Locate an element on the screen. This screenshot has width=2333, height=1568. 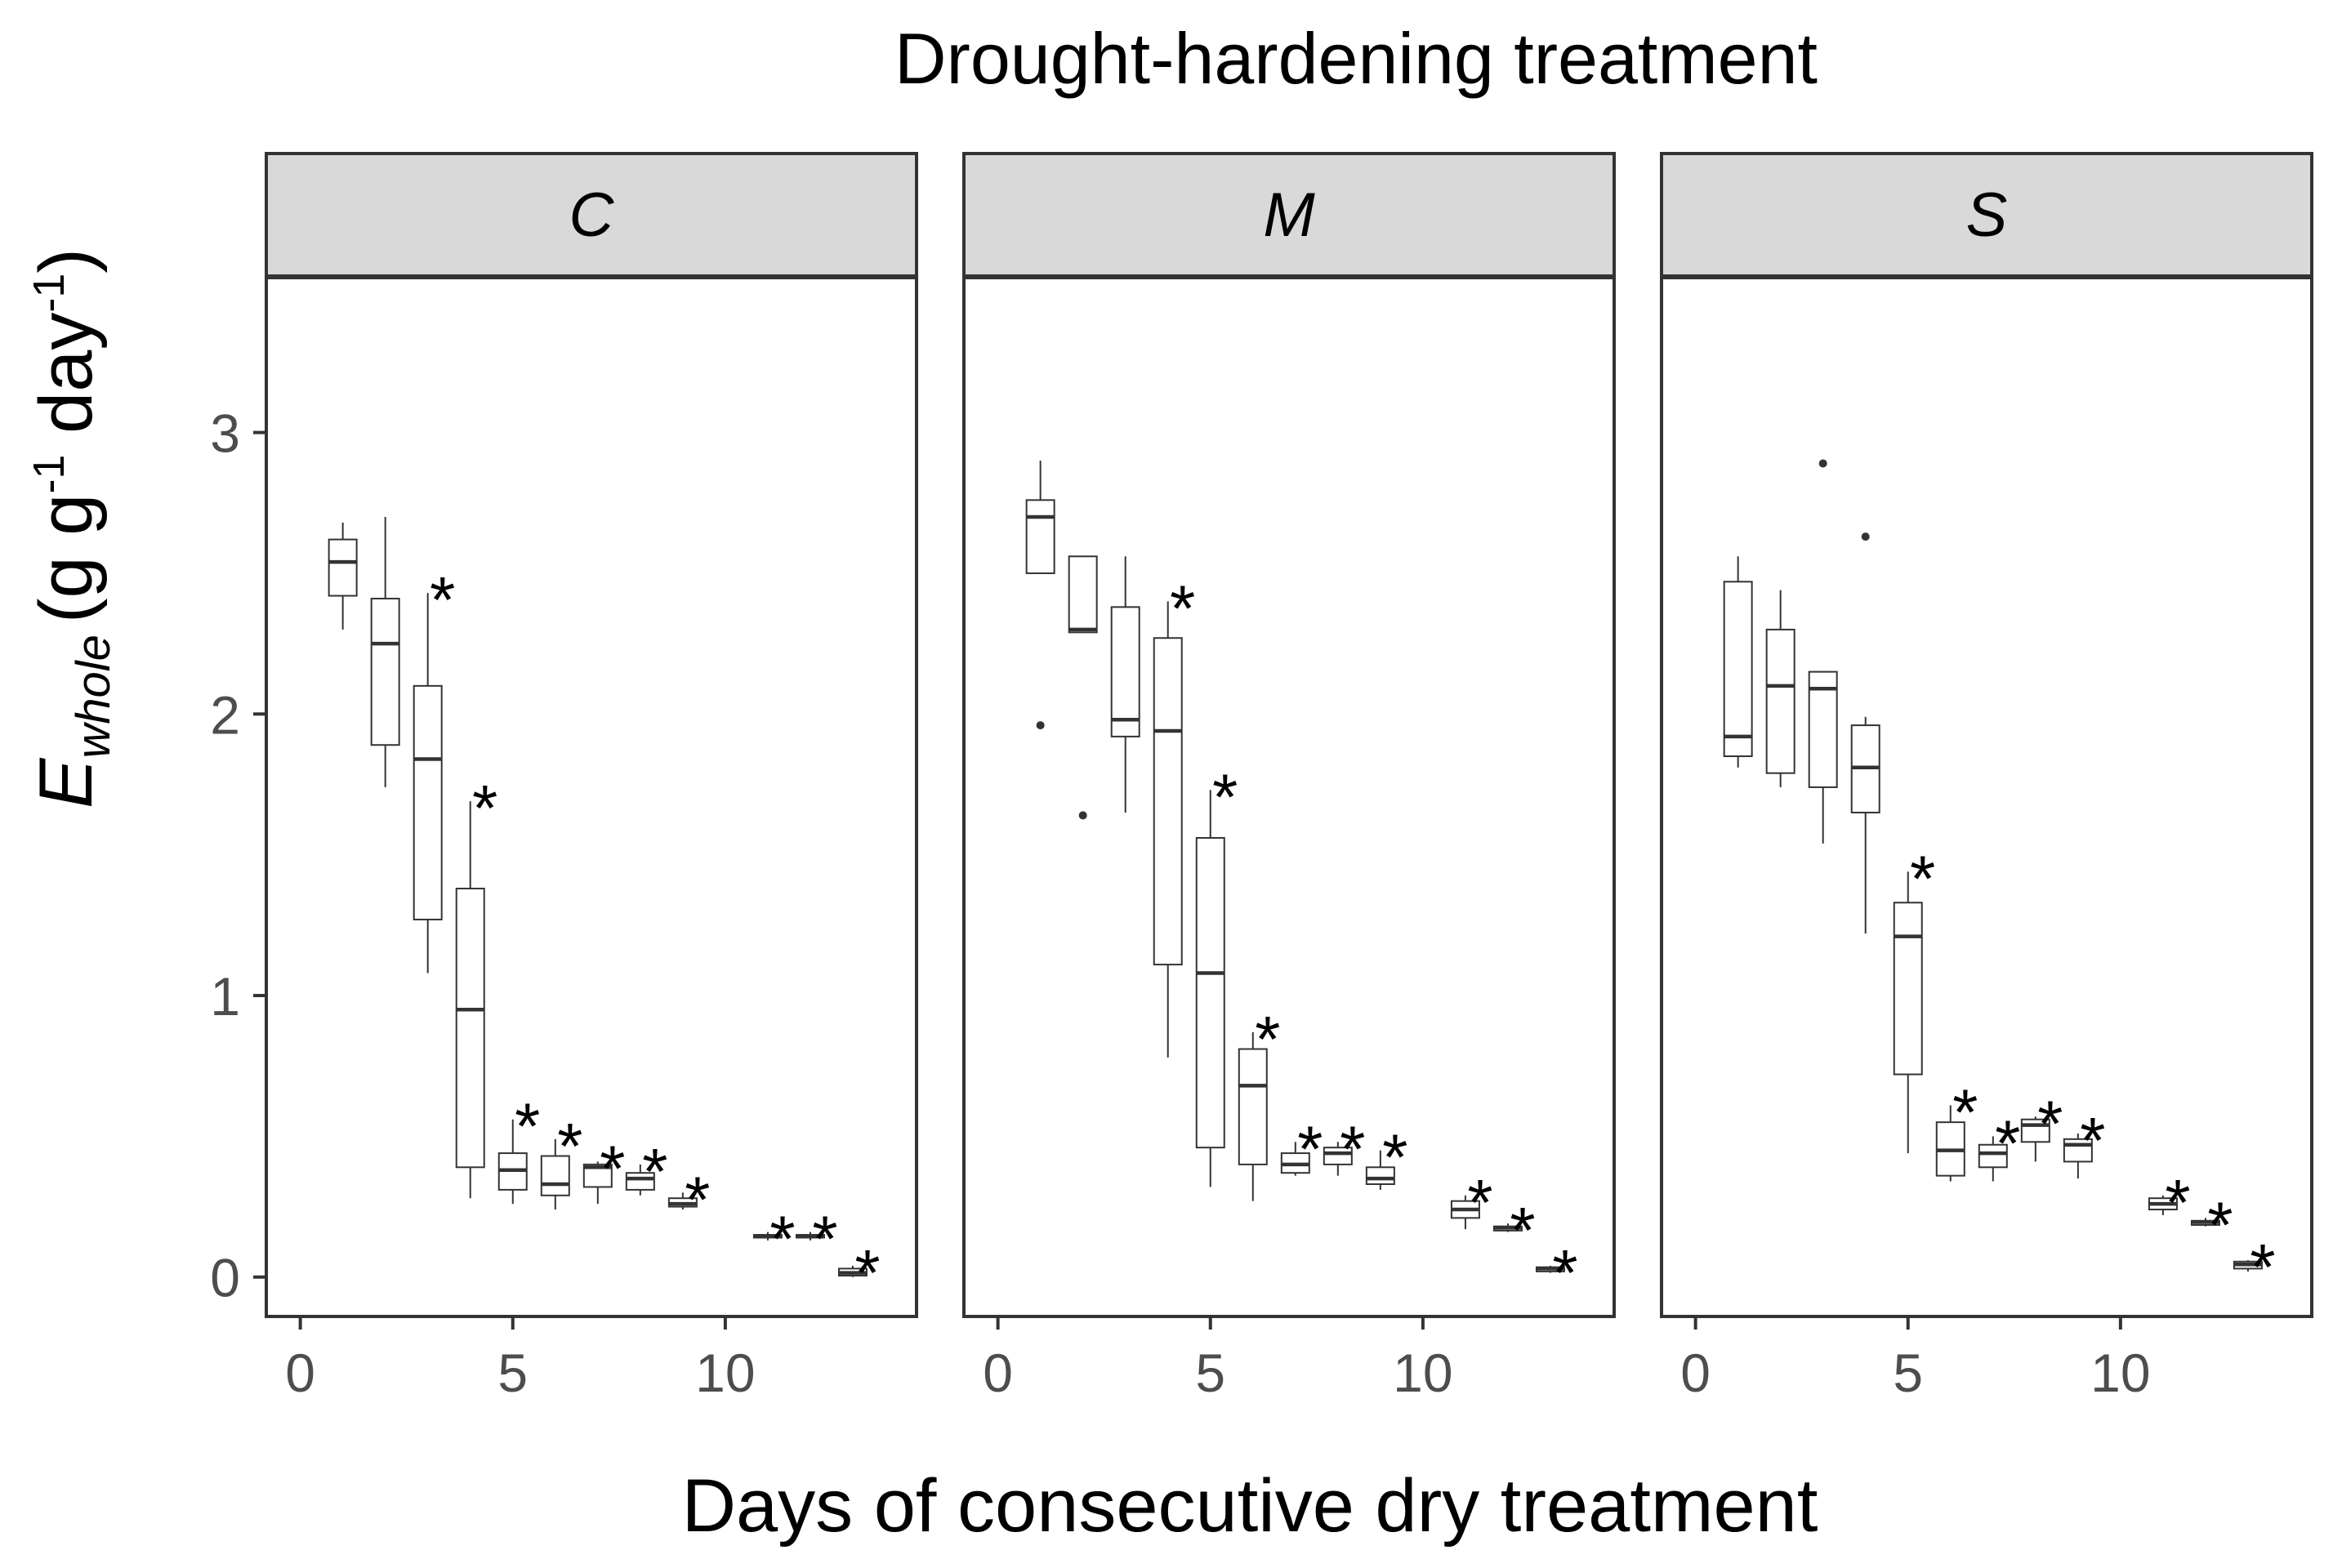
y-axis-label: Ewhole(g g-1 day-1) is located at coordinates (72, 528).